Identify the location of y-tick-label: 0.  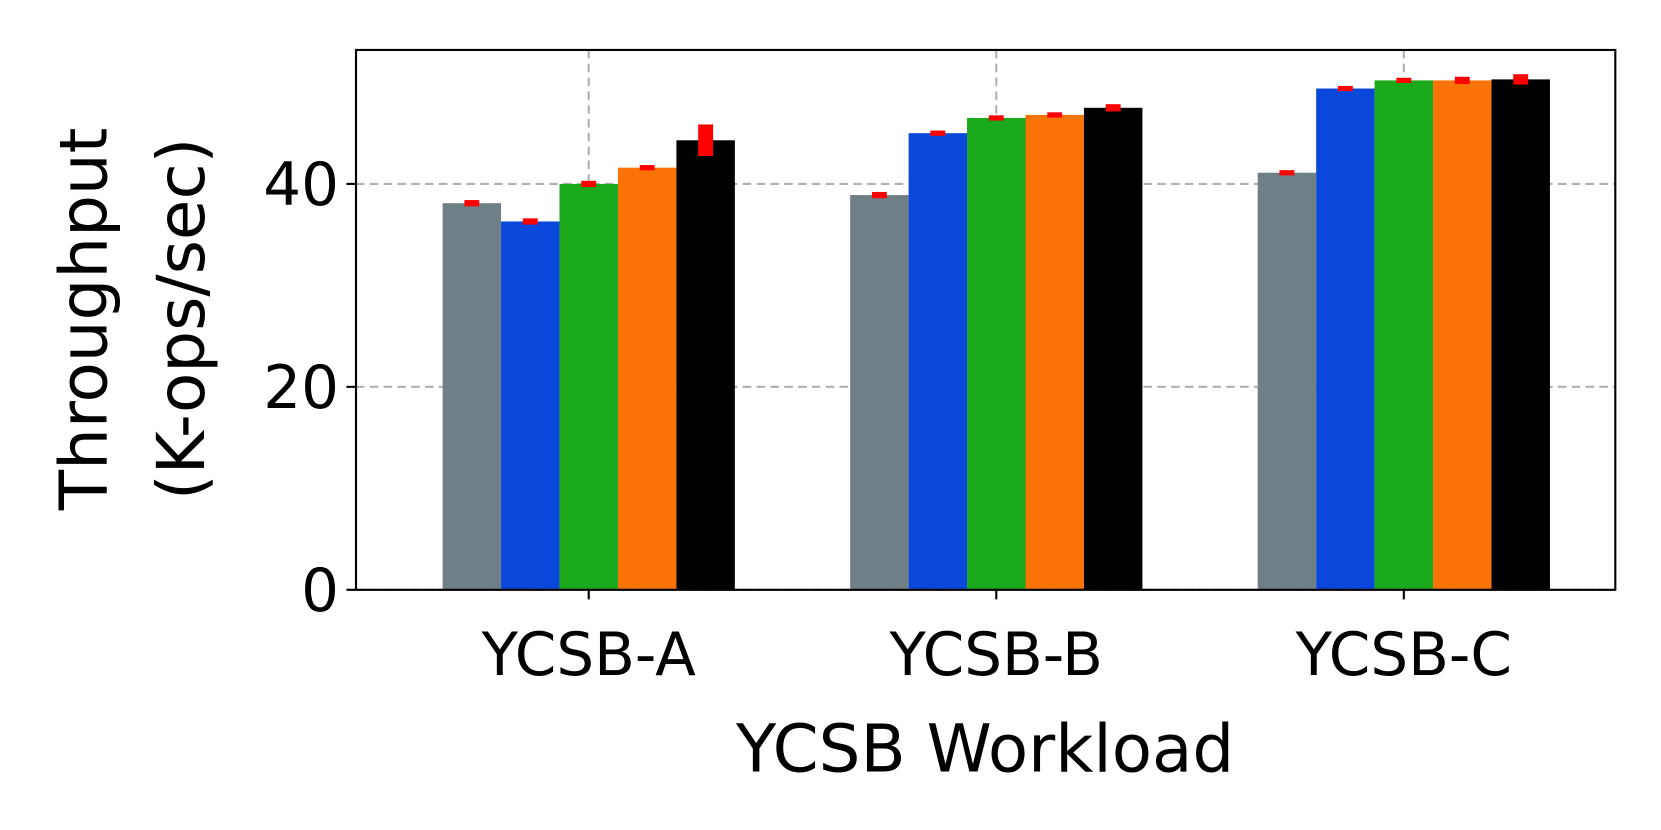
(320, 591).